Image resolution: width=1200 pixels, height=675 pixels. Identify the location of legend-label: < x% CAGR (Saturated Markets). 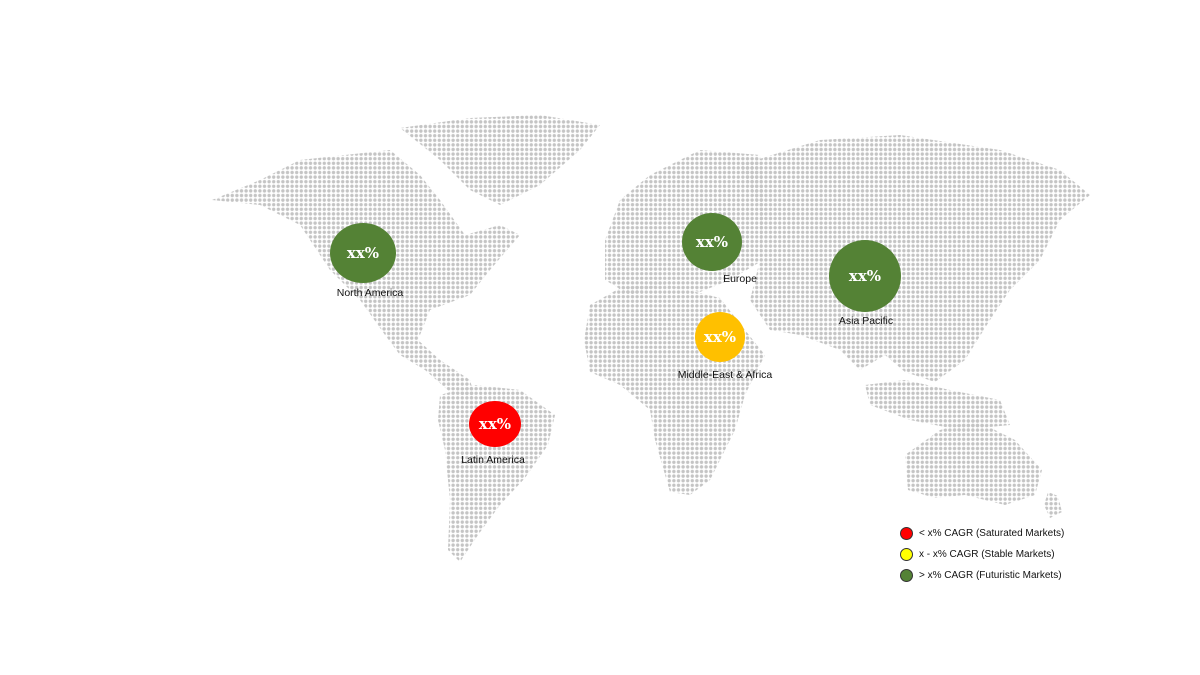
(992, 533).